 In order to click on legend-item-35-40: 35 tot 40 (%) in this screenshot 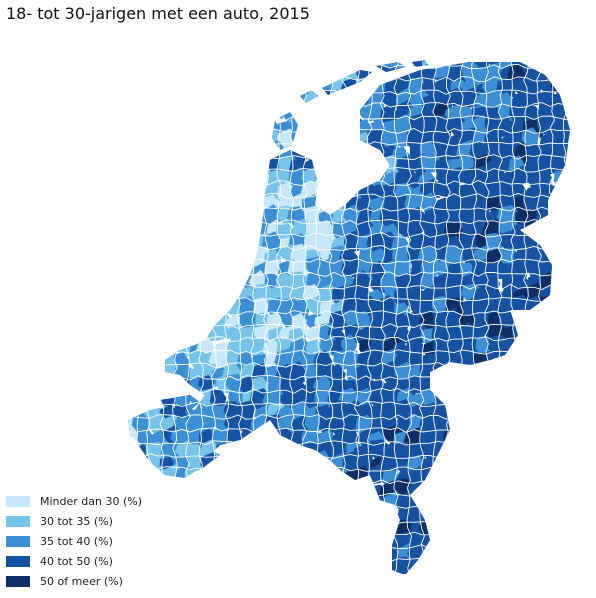, I will do `click(74, 541)`.